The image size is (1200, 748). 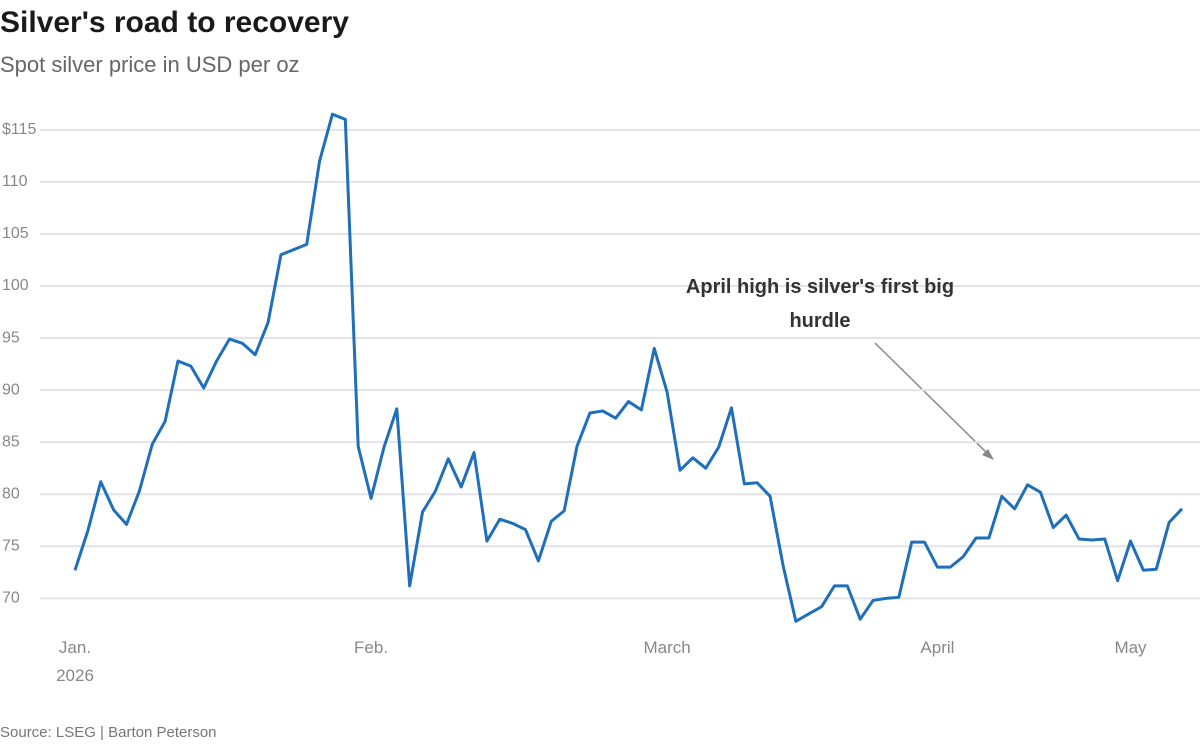 What do you see at coordinates (11, 598) in the screenshot?
I see `y-tick-label: 70` at bounding box center [11, 598].